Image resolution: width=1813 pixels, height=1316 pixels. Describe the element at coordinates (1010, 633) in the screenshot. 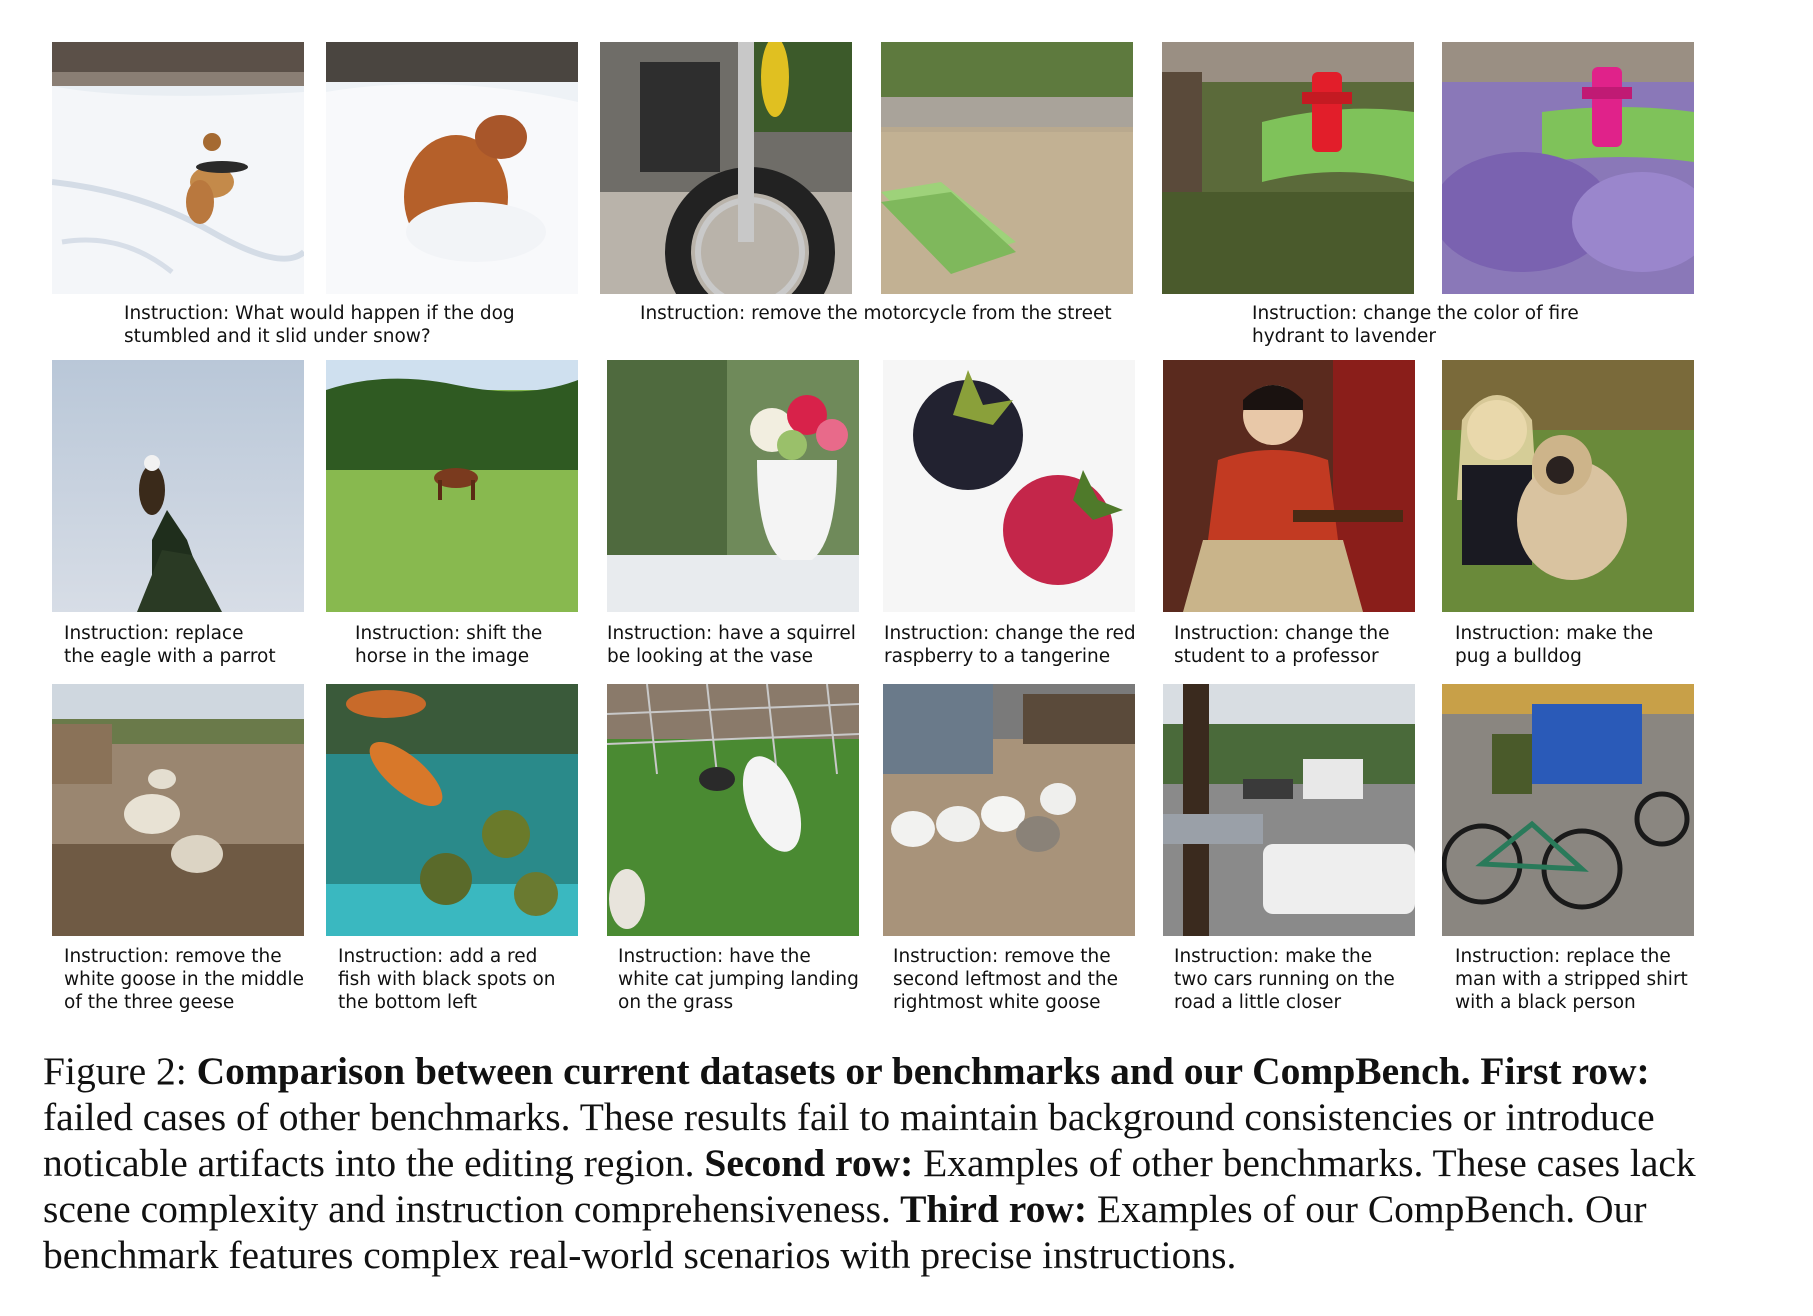

I see `caption-line: Instruction: change the red` at that location.